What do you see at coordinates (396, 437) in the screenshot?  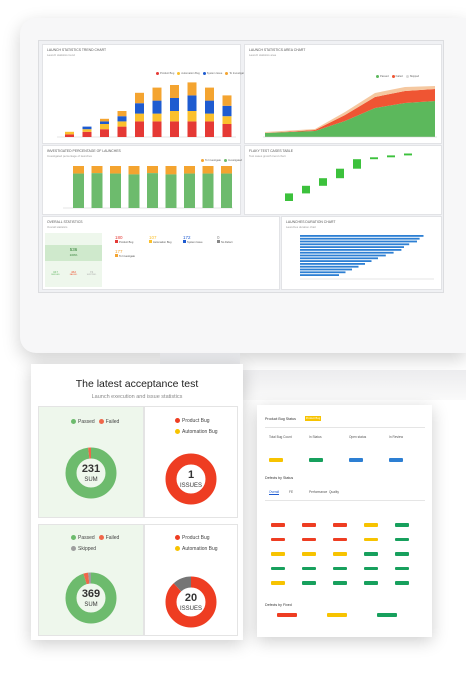 I see `table-column-header: In Review` at bounding box center [396, 437].